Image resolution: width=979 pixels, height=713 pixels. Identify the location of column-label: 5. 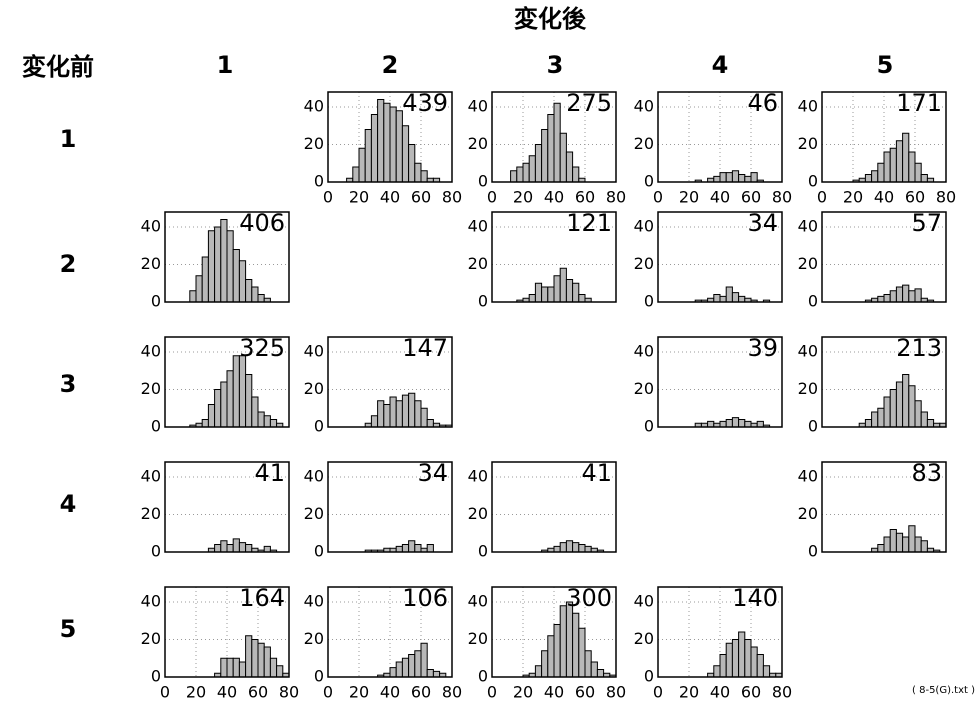
(885, 65).